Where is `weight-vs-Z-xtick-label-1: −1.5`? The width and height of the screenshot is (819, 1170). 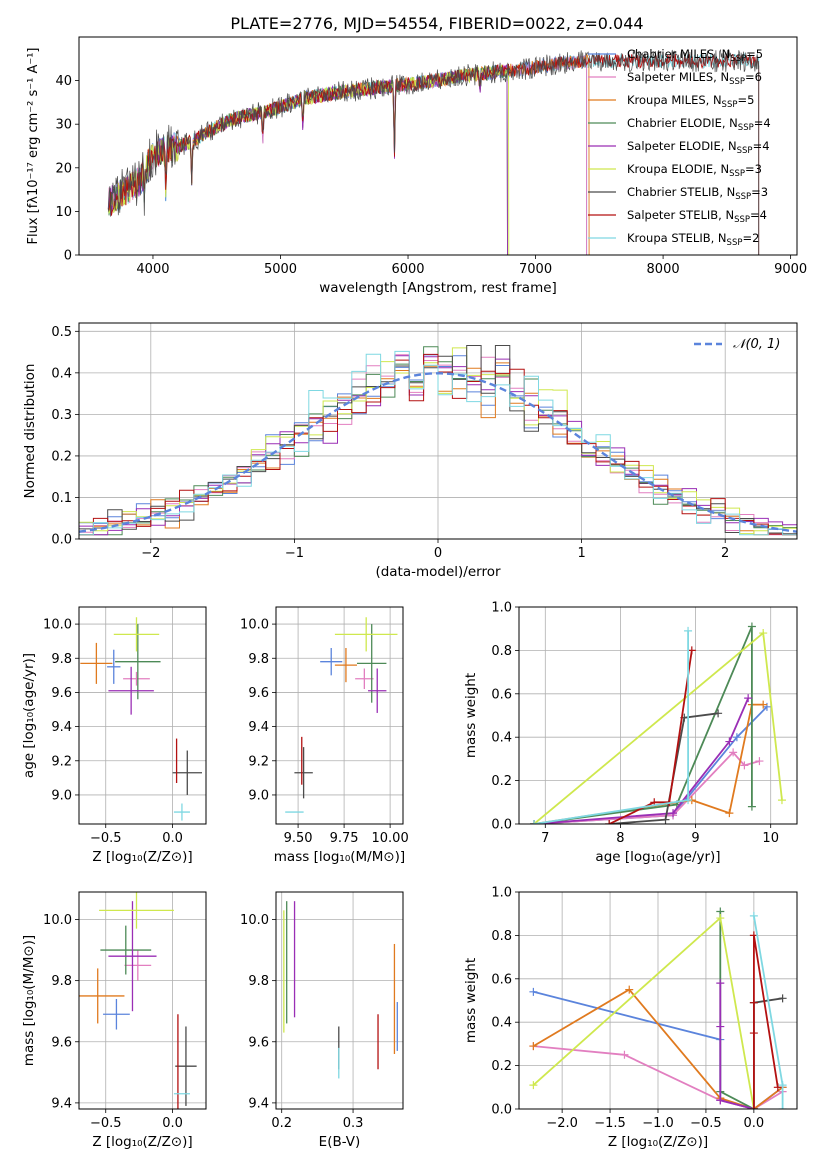
weight-vs-Z-xtick-label-1: −1.5 is located at coordinates (610, 1123).